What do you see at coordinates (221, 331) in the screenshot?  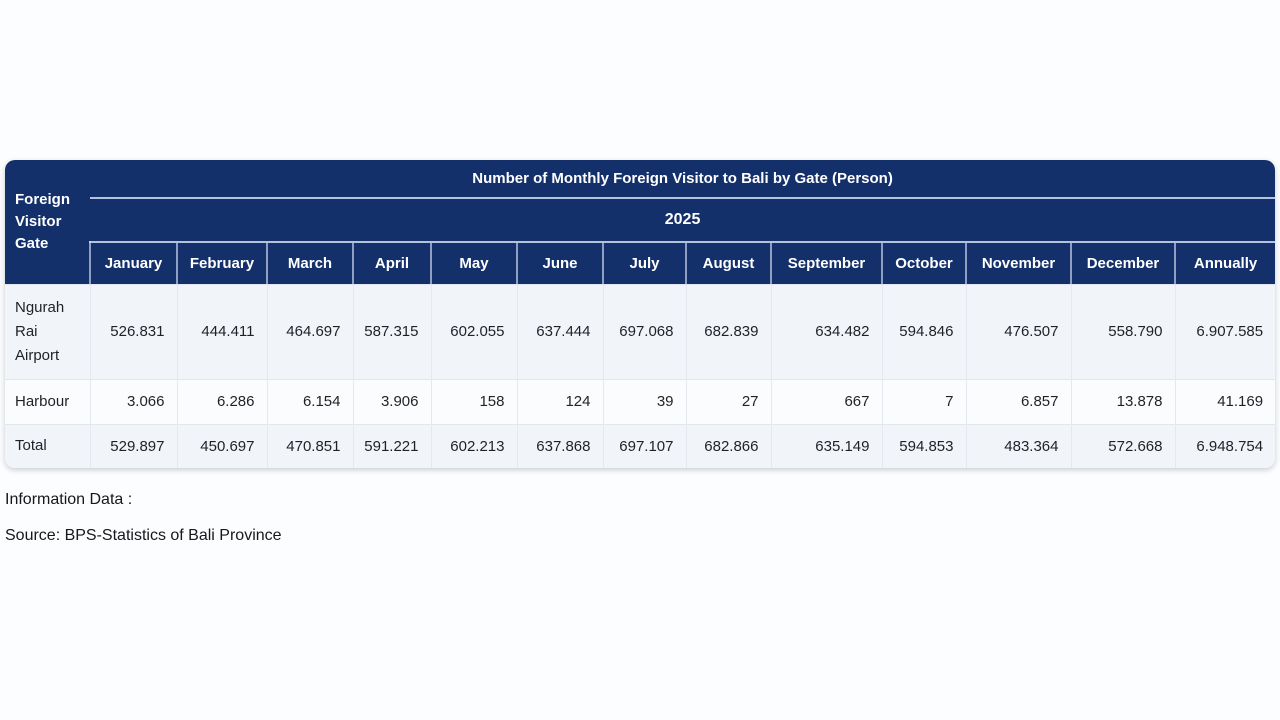 I see `data-cell: 444.411` at bounding box center [221, 331].